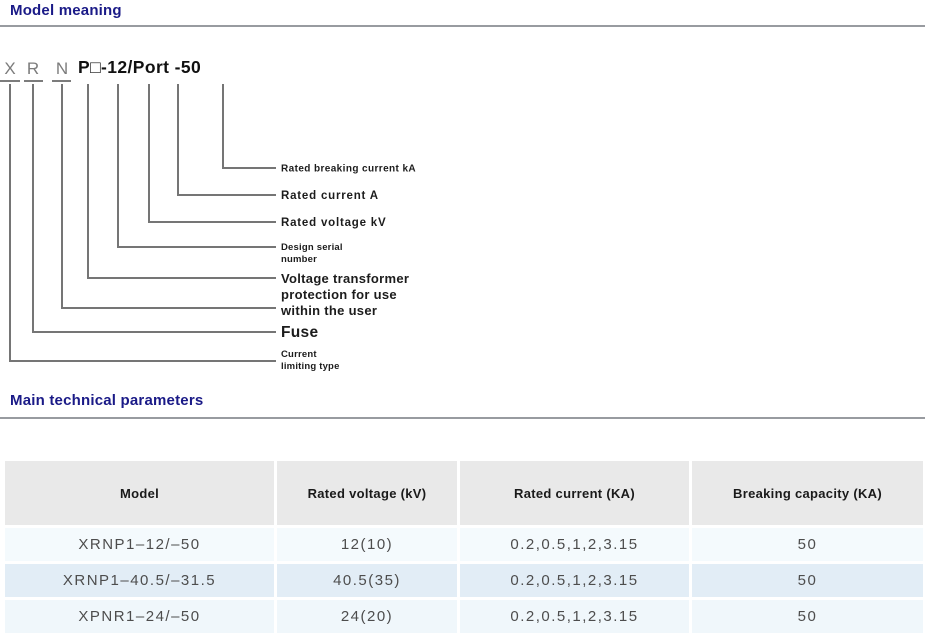 The width and height of the screenshot is (925, 639). I want to click on table-header-breaking-capacity: Breaking capacity (KA), so click(807, 493).